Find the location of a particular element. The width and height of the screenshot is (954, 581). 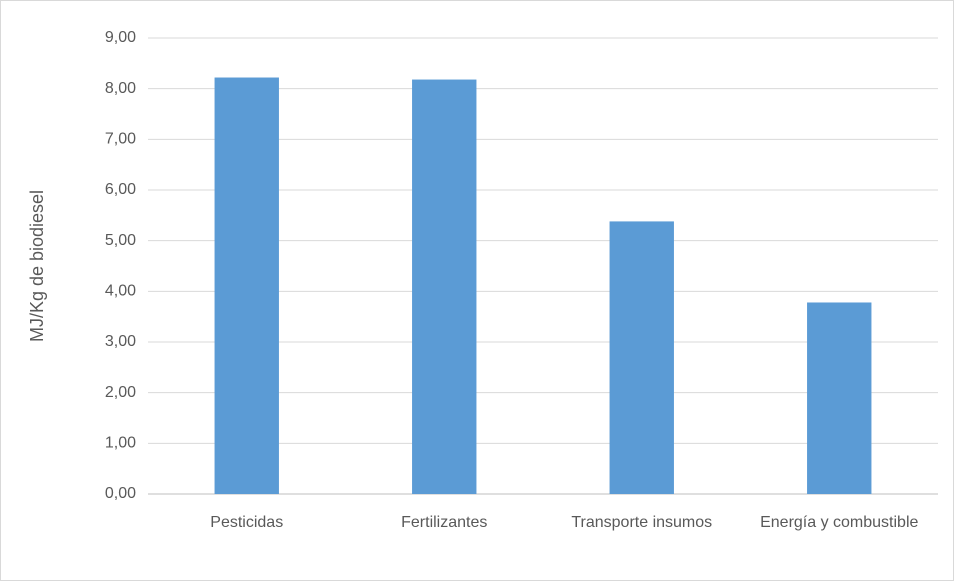

y-tick-label: 2,00 is located at coordinates (120, 392).